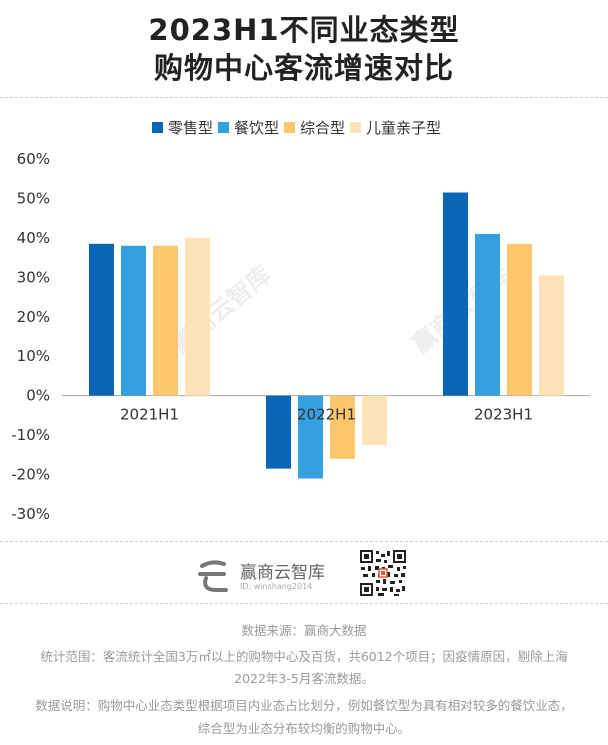  Describe the element at coordinates (322, 128) in the screenshot. I see `legend-label-2: 综合型` at that location.